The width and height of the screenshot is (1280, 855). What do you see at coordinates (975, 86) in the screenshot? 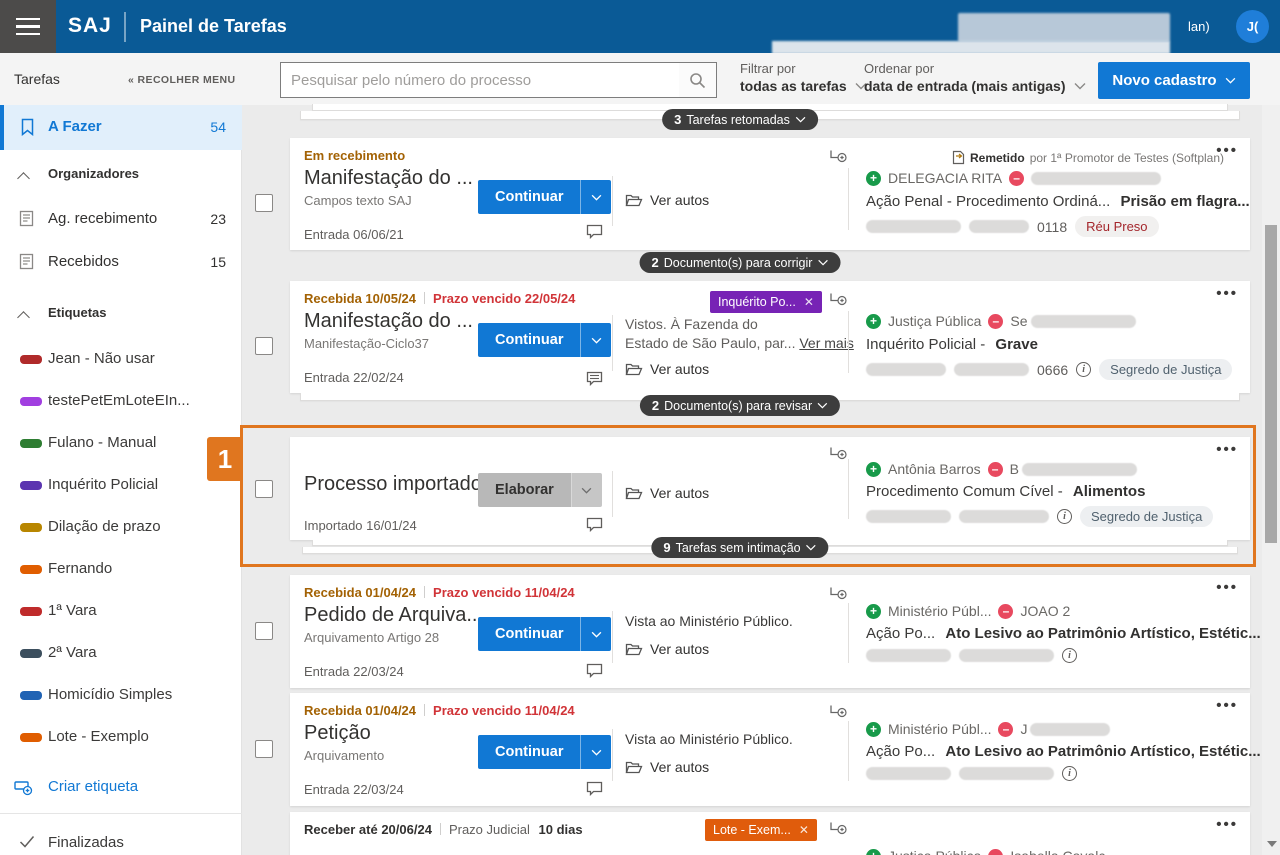
I see `sort-dropdown: data de entrada (mais antigas)` at bounding box center [975, 86].